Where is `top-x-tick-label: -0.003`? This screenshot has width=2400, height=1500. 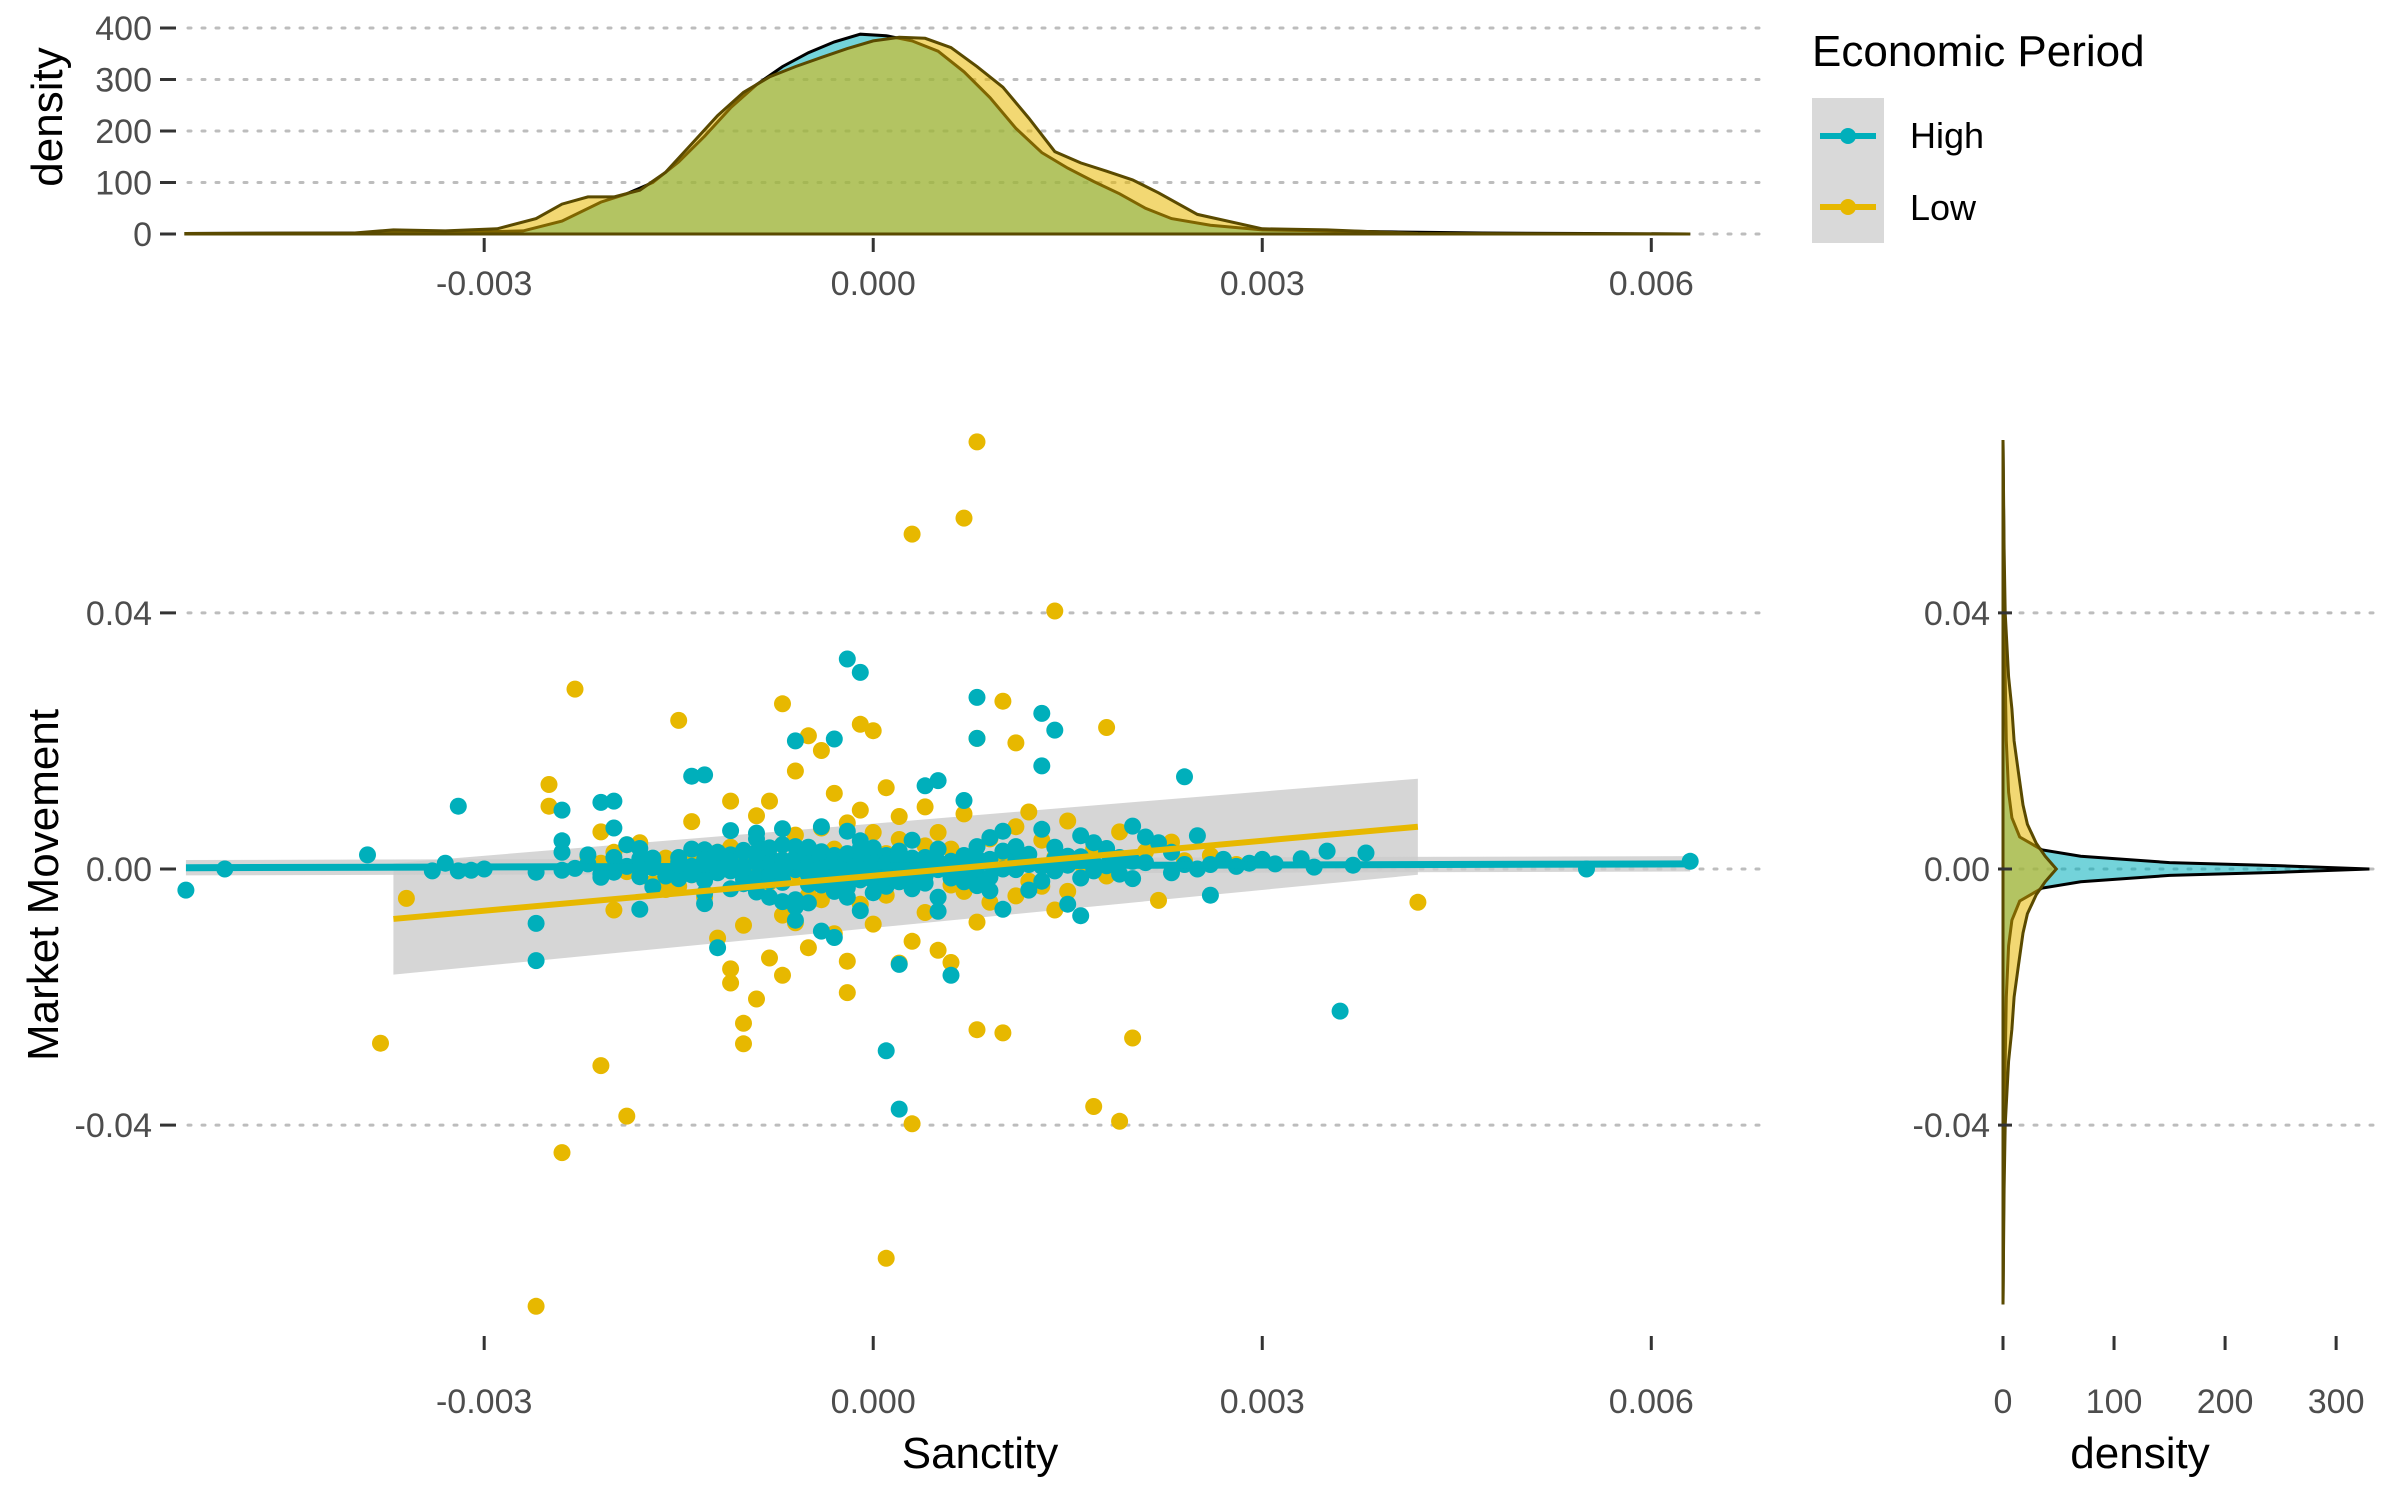
top-x-tick-label: -0.003 is located at coordinates (484, 284).